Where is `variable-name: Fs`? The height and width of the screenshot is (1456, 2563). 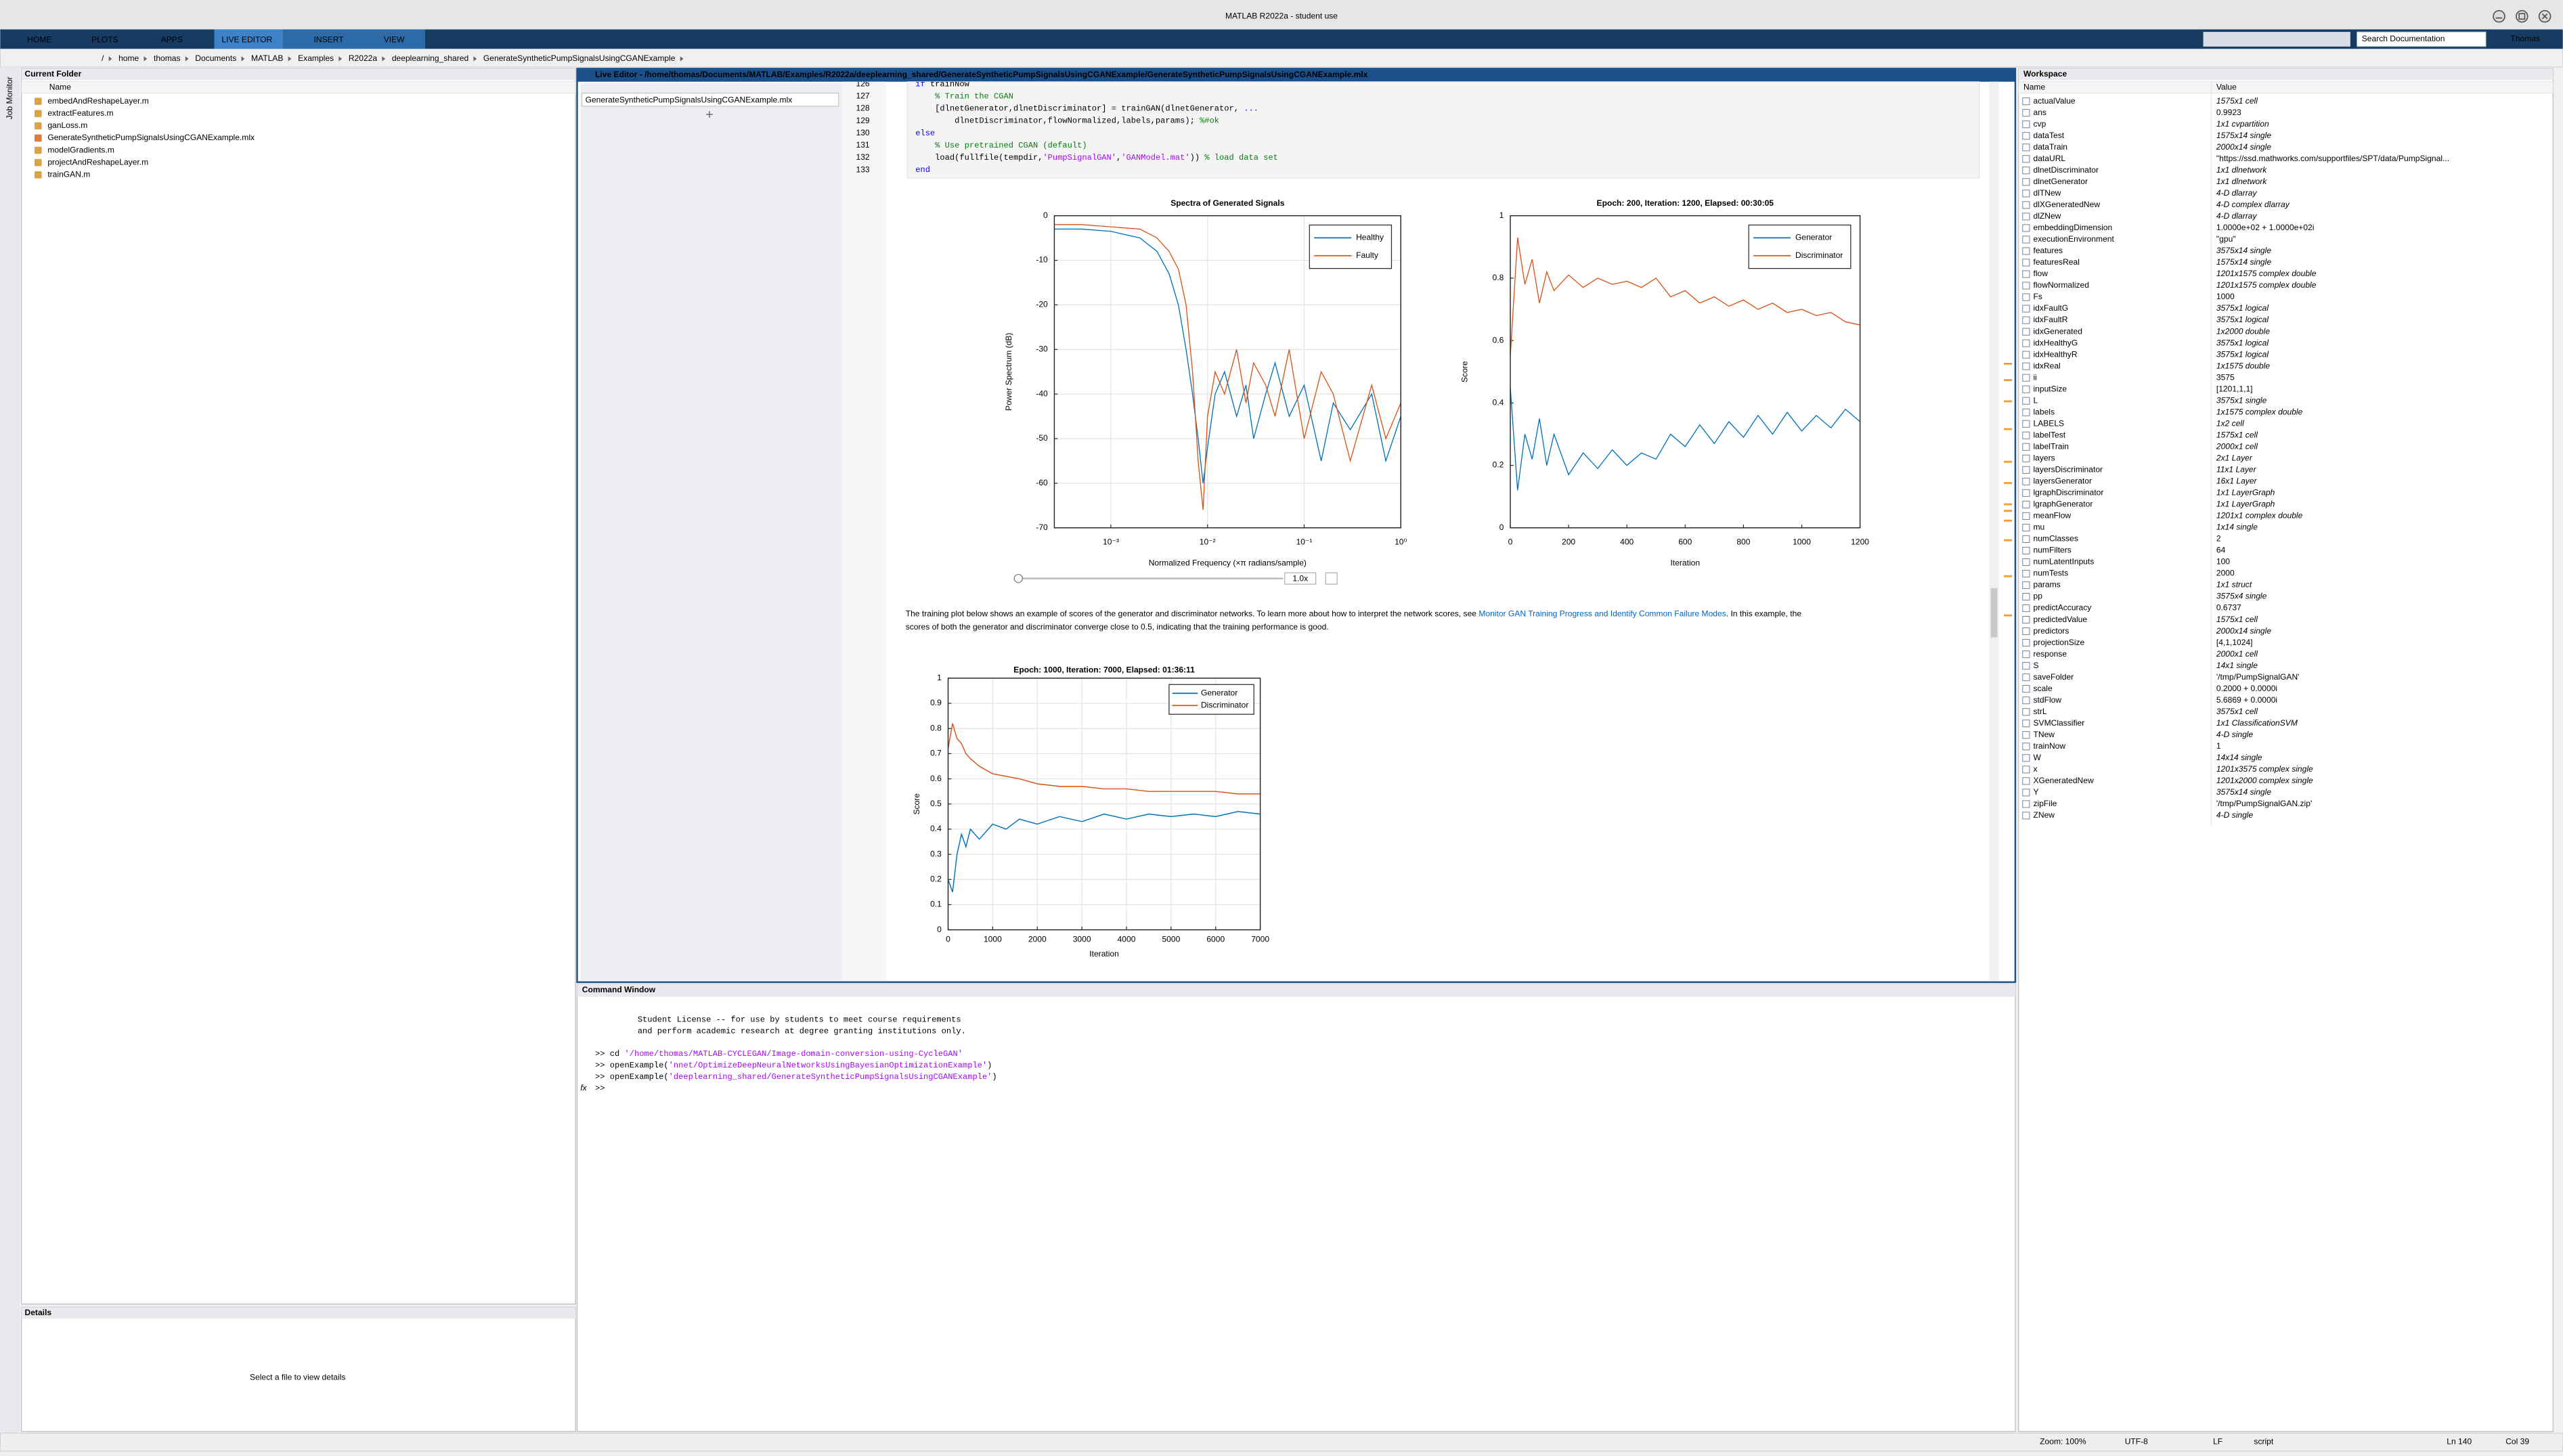 variable-name: Fs is located at coordinates (2038, 296).